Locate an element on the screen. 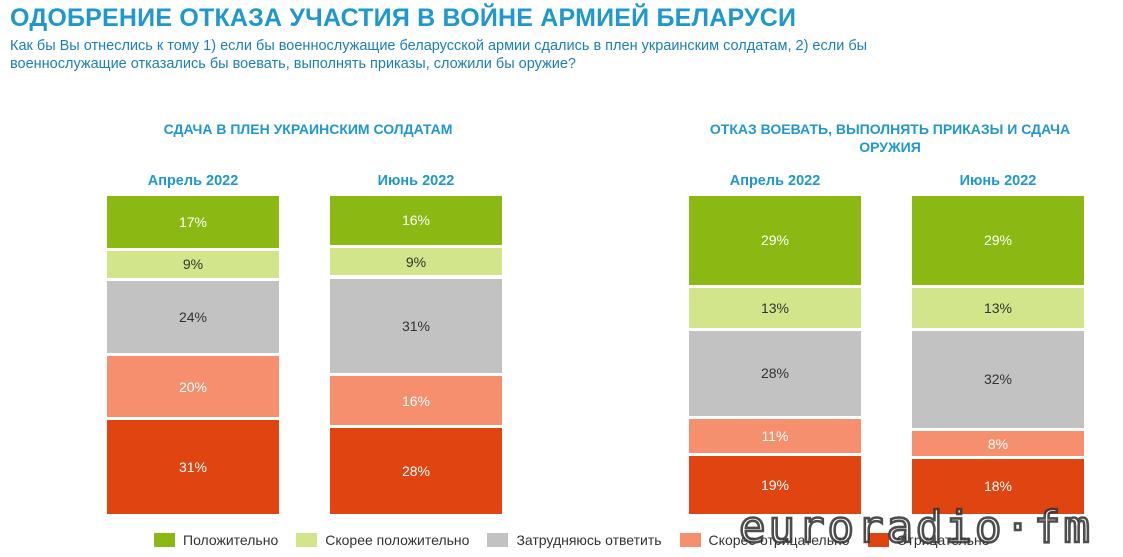  segment-negative: 31% is located at coordinates (193, 467).